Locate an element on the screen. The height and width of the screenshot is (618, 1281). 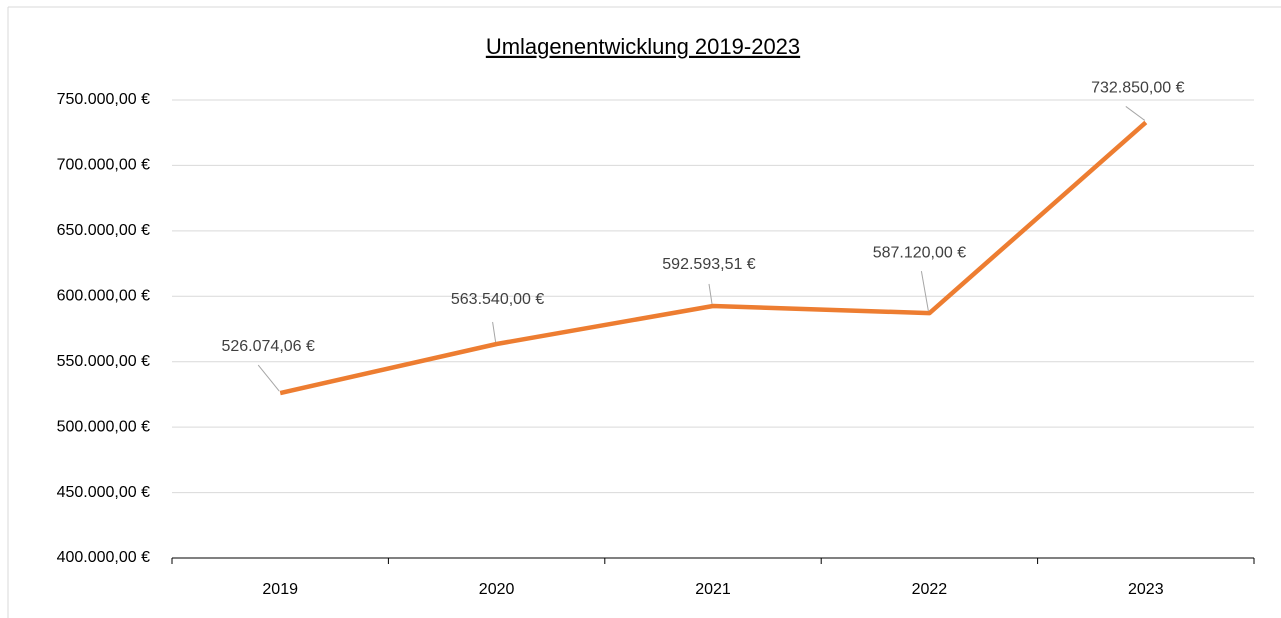
x-tick-label: 2021 is located at coordinates (713, 589).